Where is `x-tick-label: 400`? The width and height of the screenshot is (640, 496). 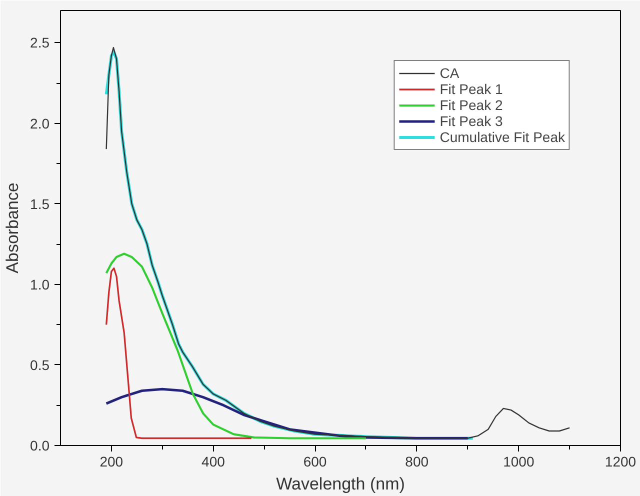 x-tick-label: 400 is located at coordinates (214, 462).